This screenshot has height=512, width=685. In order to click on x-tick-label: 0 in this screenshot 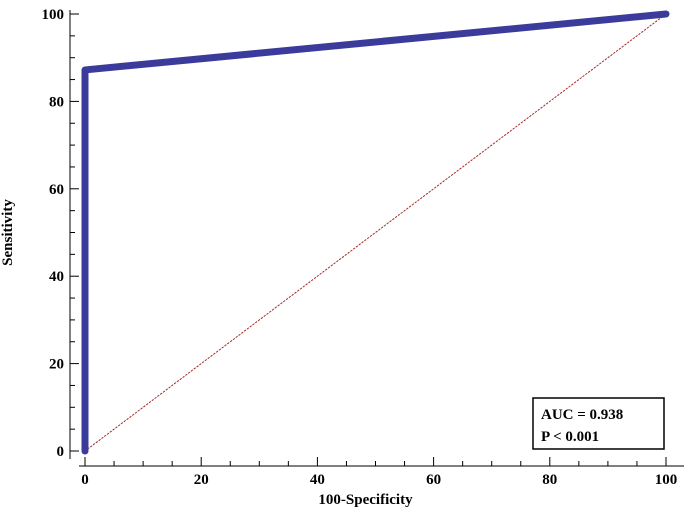, I will do `click(85, 480)`.